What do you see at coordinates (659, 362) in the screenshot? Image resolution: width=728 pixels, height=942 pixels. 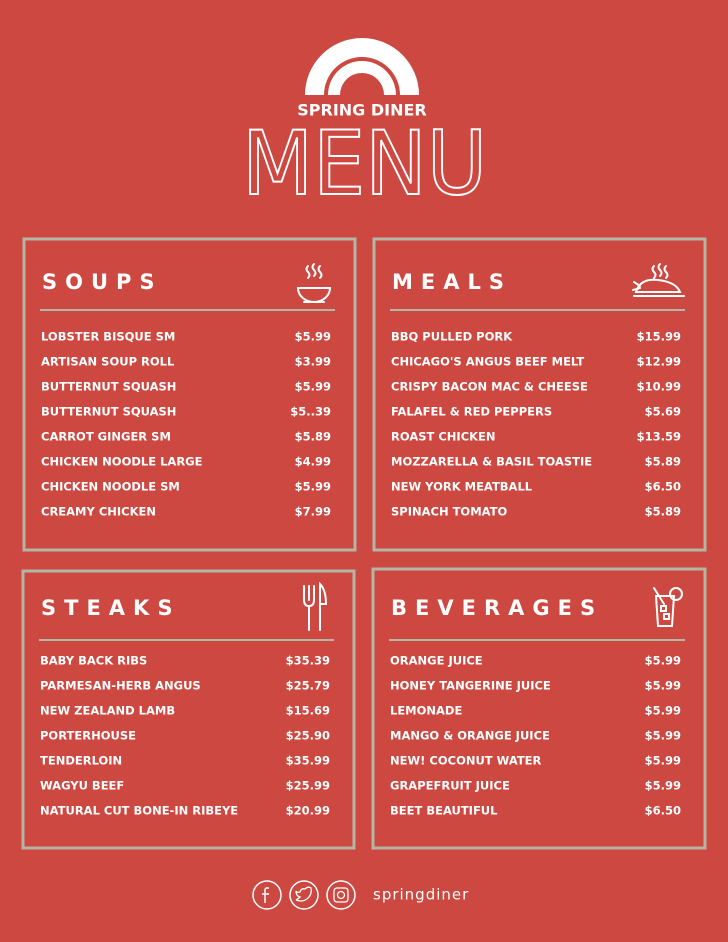 I see `item-price: $12.99` at bounding box center [659, 362].